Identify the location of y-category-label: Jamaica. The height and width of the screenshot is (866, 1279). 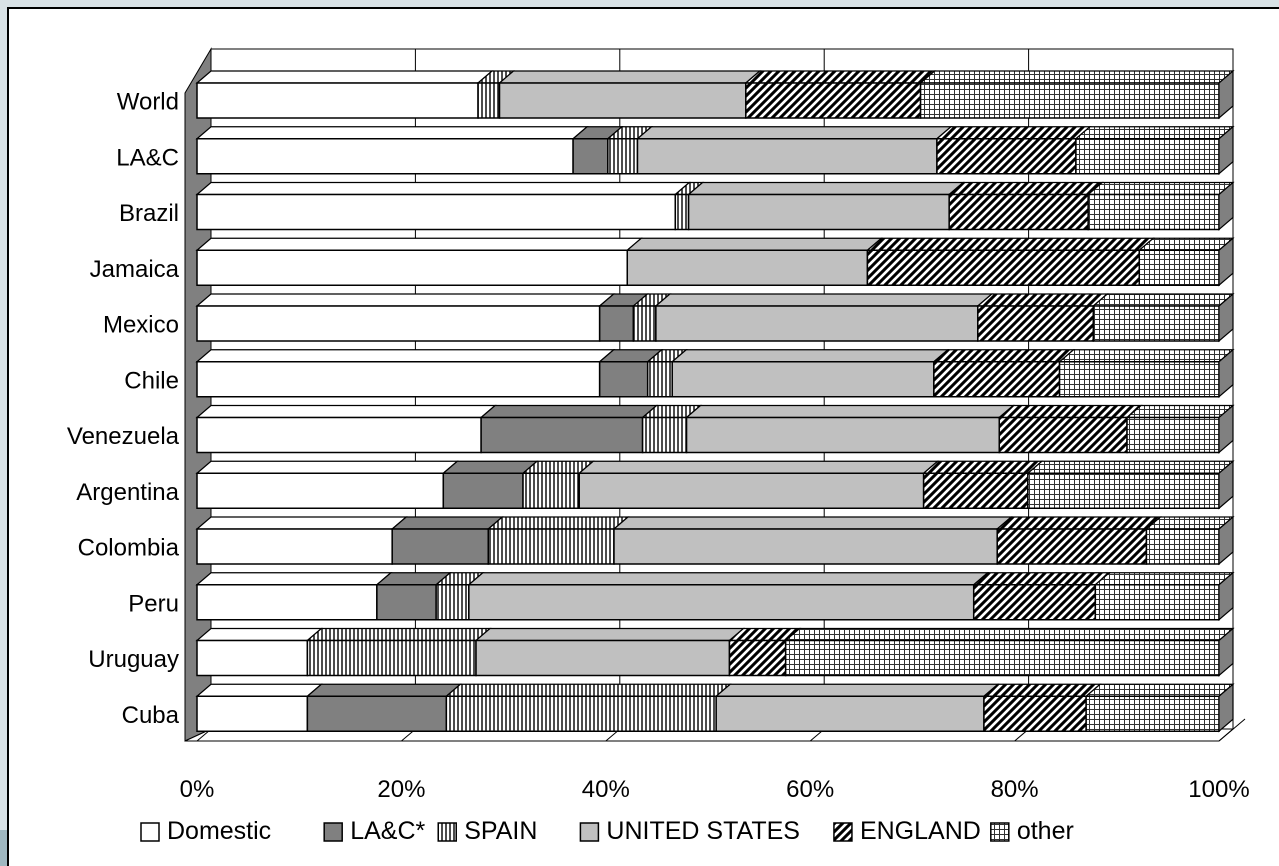
(135, 269).